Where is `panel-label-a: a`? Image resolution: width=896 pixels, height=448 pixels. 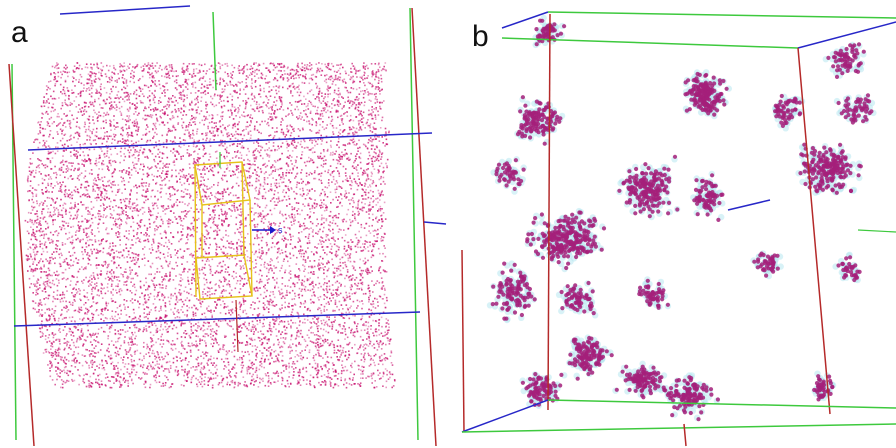 panel-label-a: a is located at coordinates (19, 32).